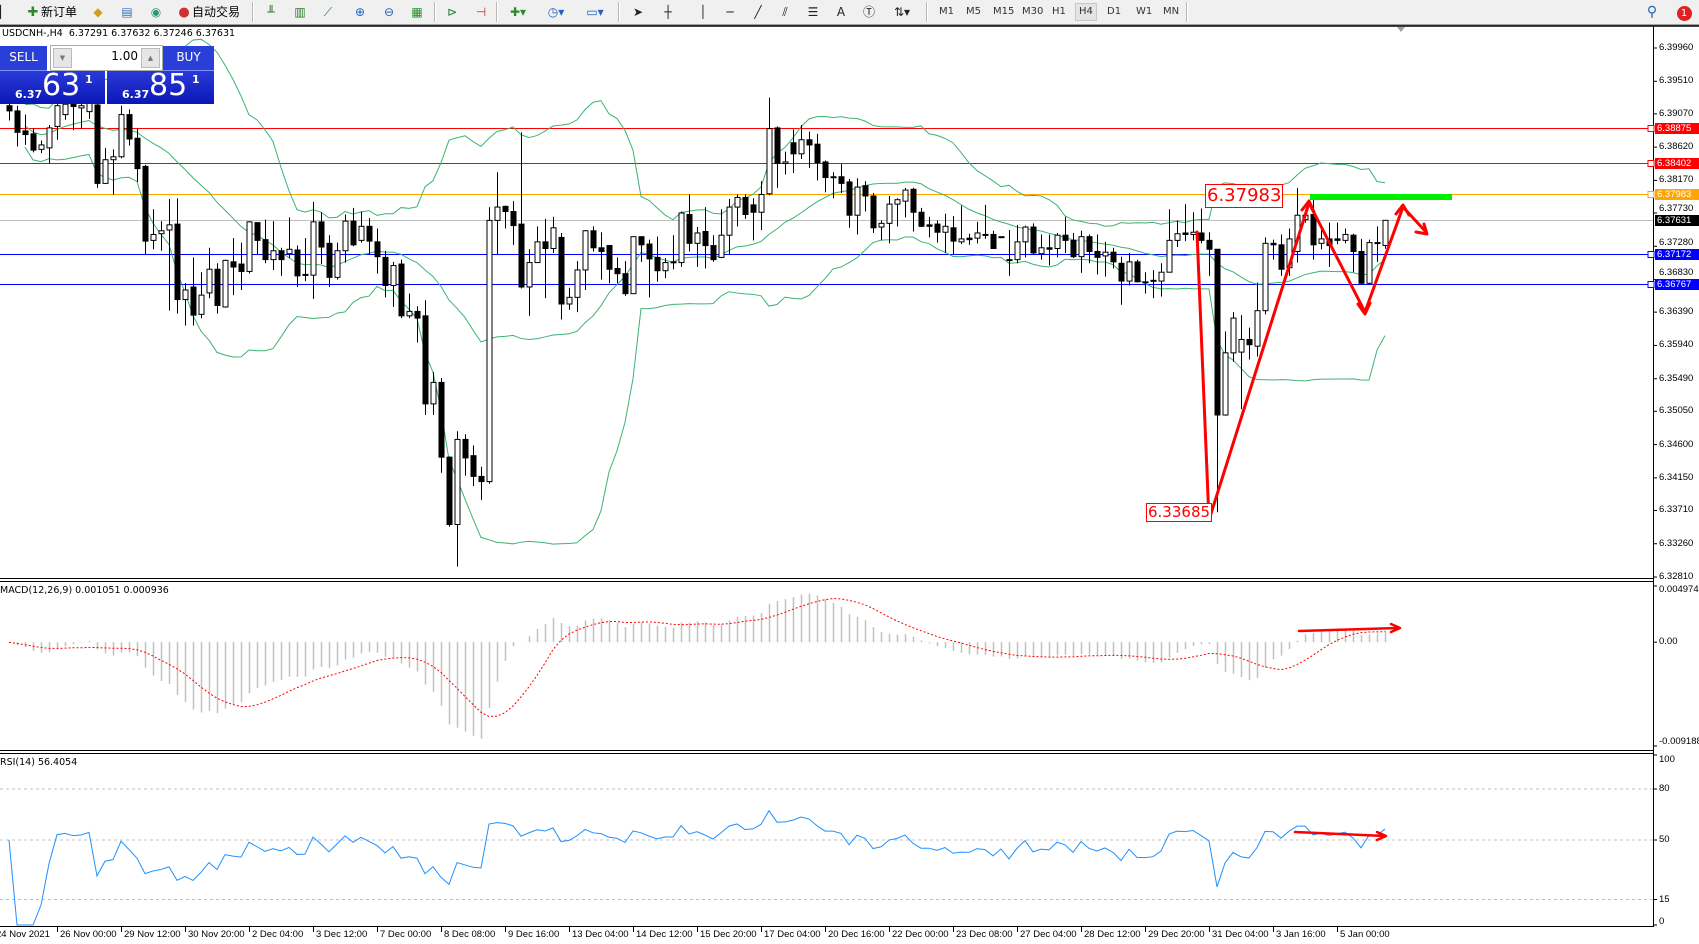 The image size is (1699, 944). I want to click on zoom-out-icon: ⊖, so click(389, 12).